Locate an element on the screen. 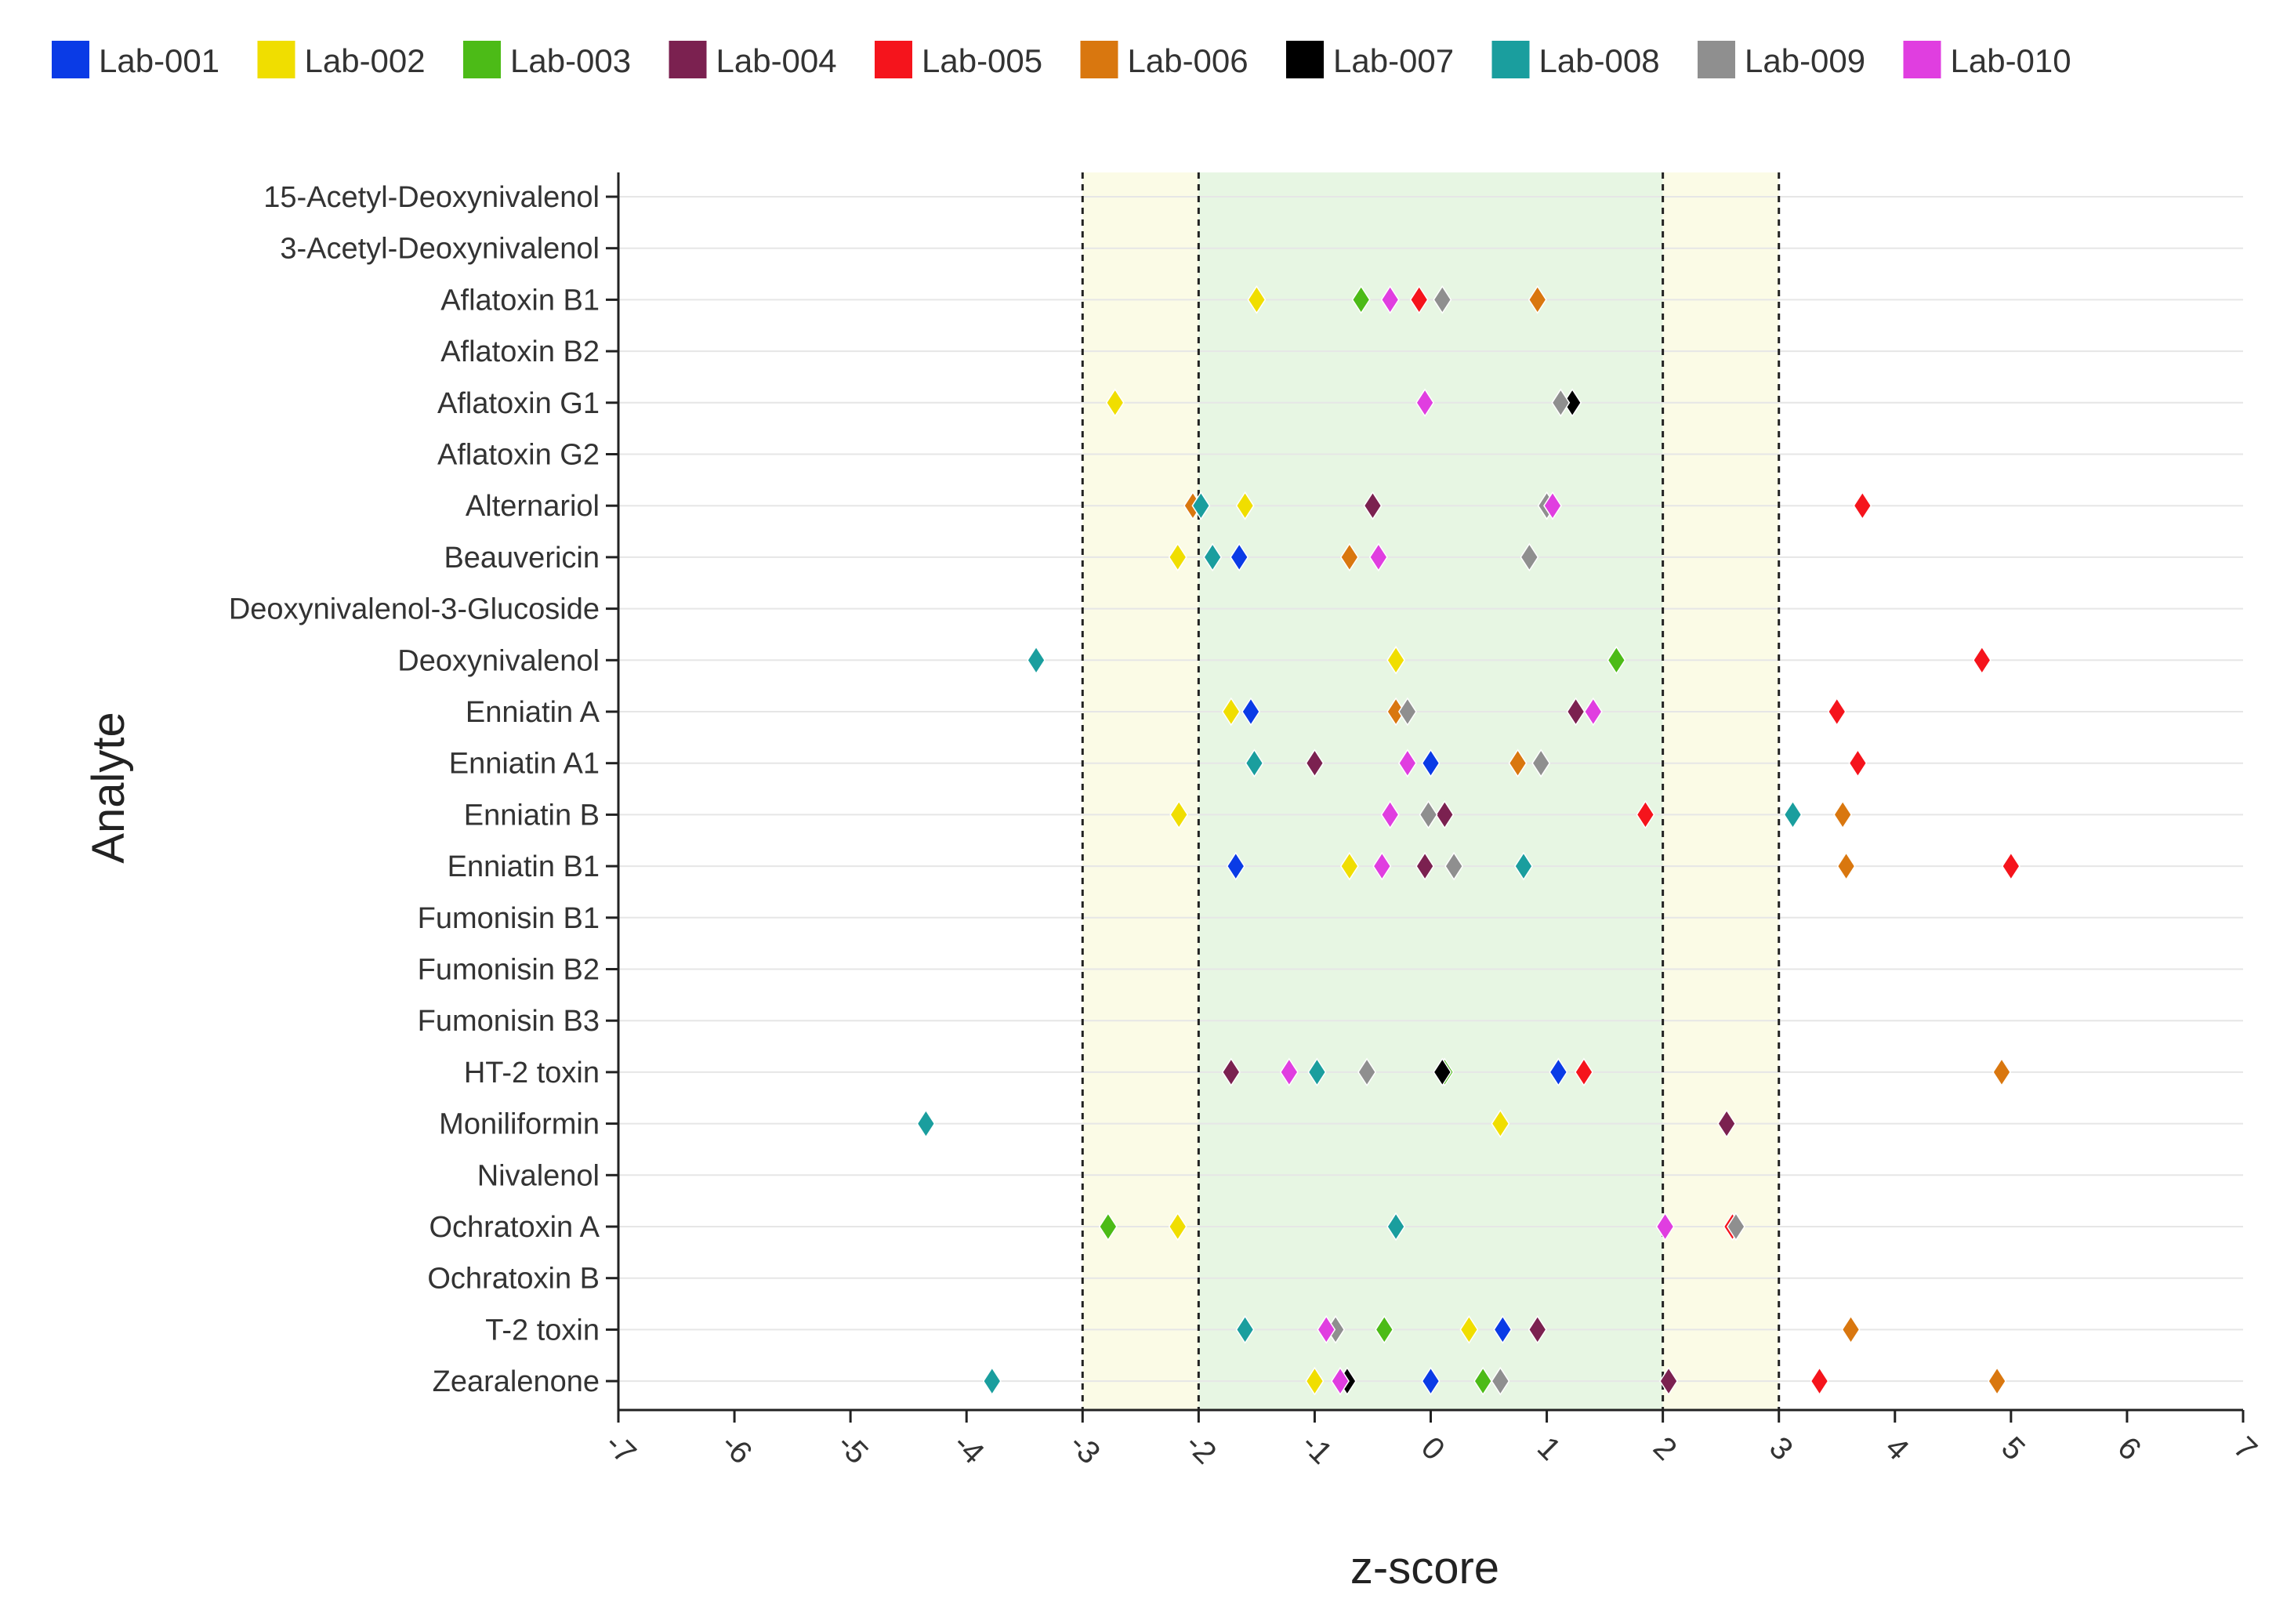 The width and height of the screenshot is (2276, 1624). legend-label-lab-002: Lab-002 is located at coordinates (365, 60).